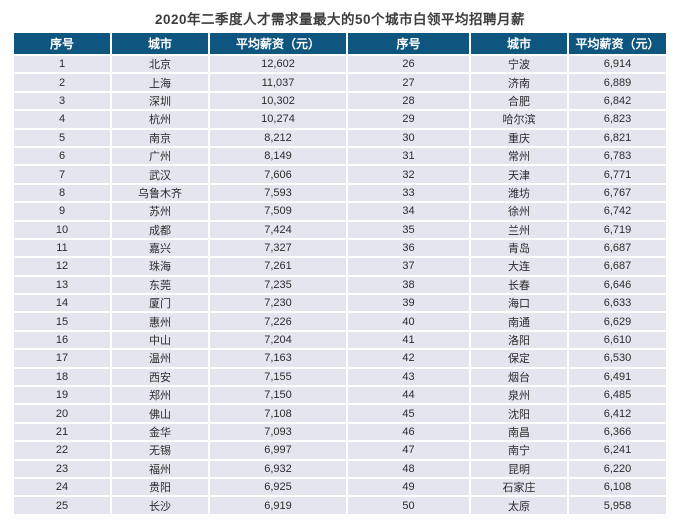 The height and width of the screenshot is (527, 680). Describe the element at coordinates (617, 340) in the screenshot. I see `salary-cell: 6,610` at that location.